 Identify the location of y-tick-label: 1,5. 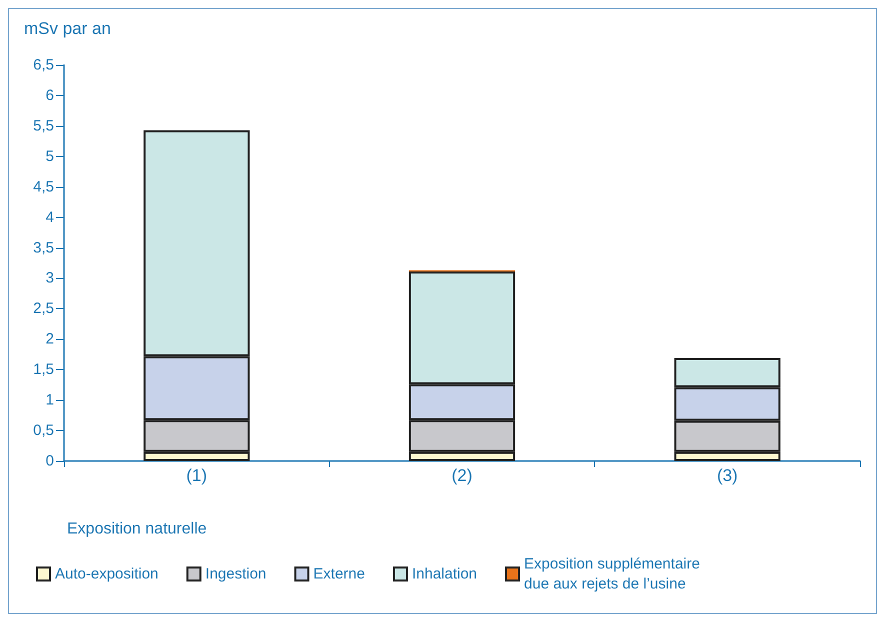
(43, 369).